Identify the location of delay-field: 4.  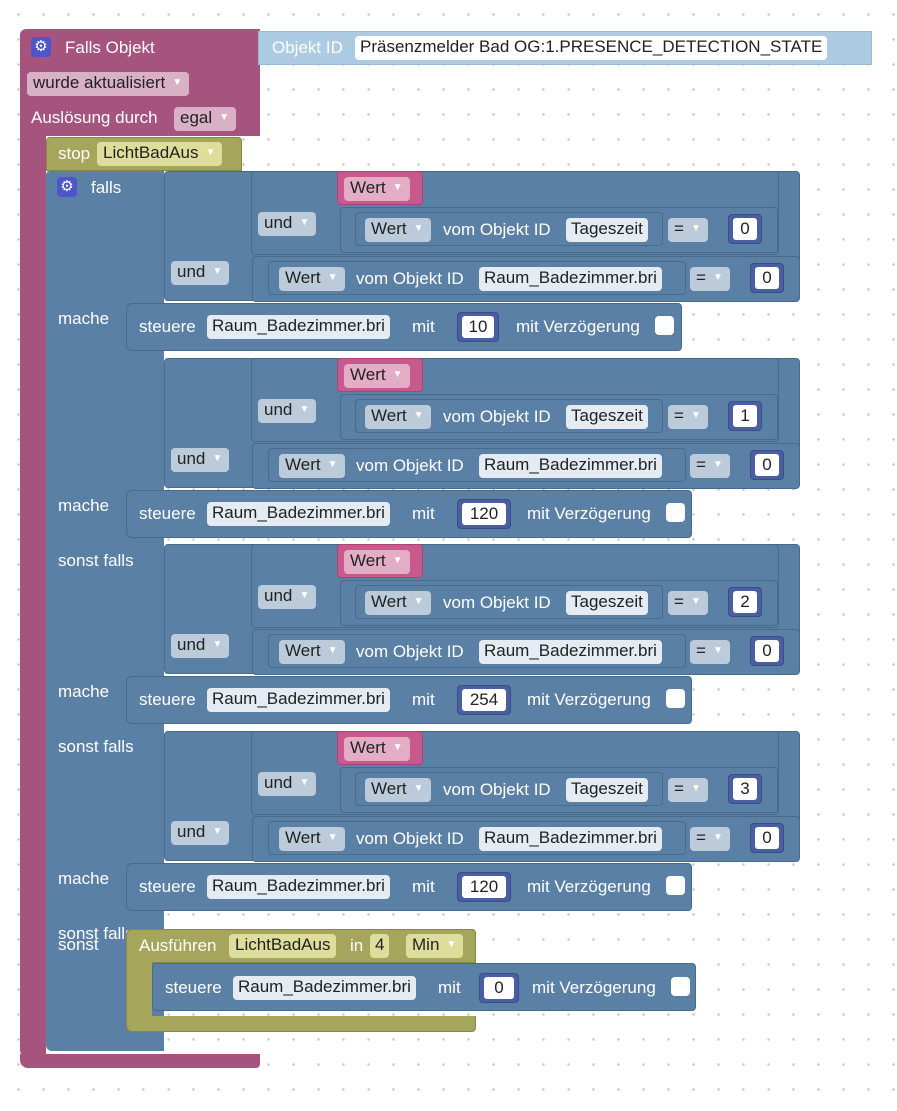
(380, 946).